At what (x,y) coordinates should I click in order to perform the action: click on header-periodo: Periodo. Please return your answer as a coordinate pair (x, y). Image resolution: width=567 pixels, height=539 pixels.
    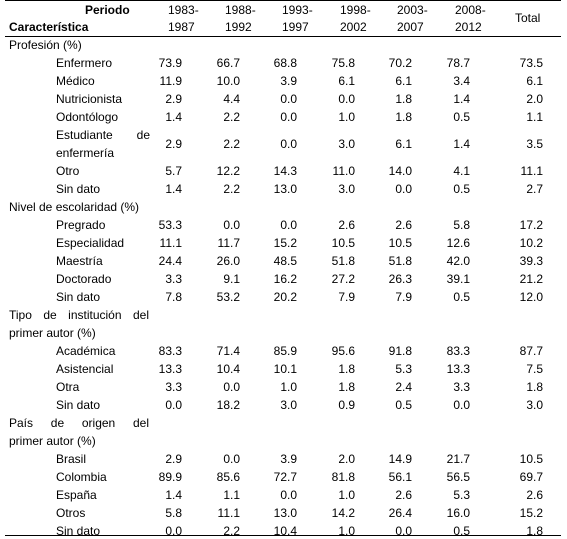
    Looking at the image, I should click on (107, 10).